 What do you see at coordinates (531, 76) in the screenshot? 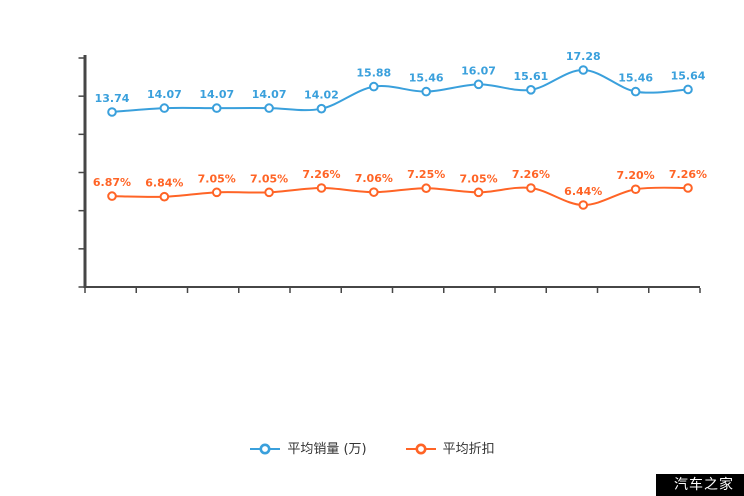
I see `data-point-label: 15.61` at bounding box center [531, 76].